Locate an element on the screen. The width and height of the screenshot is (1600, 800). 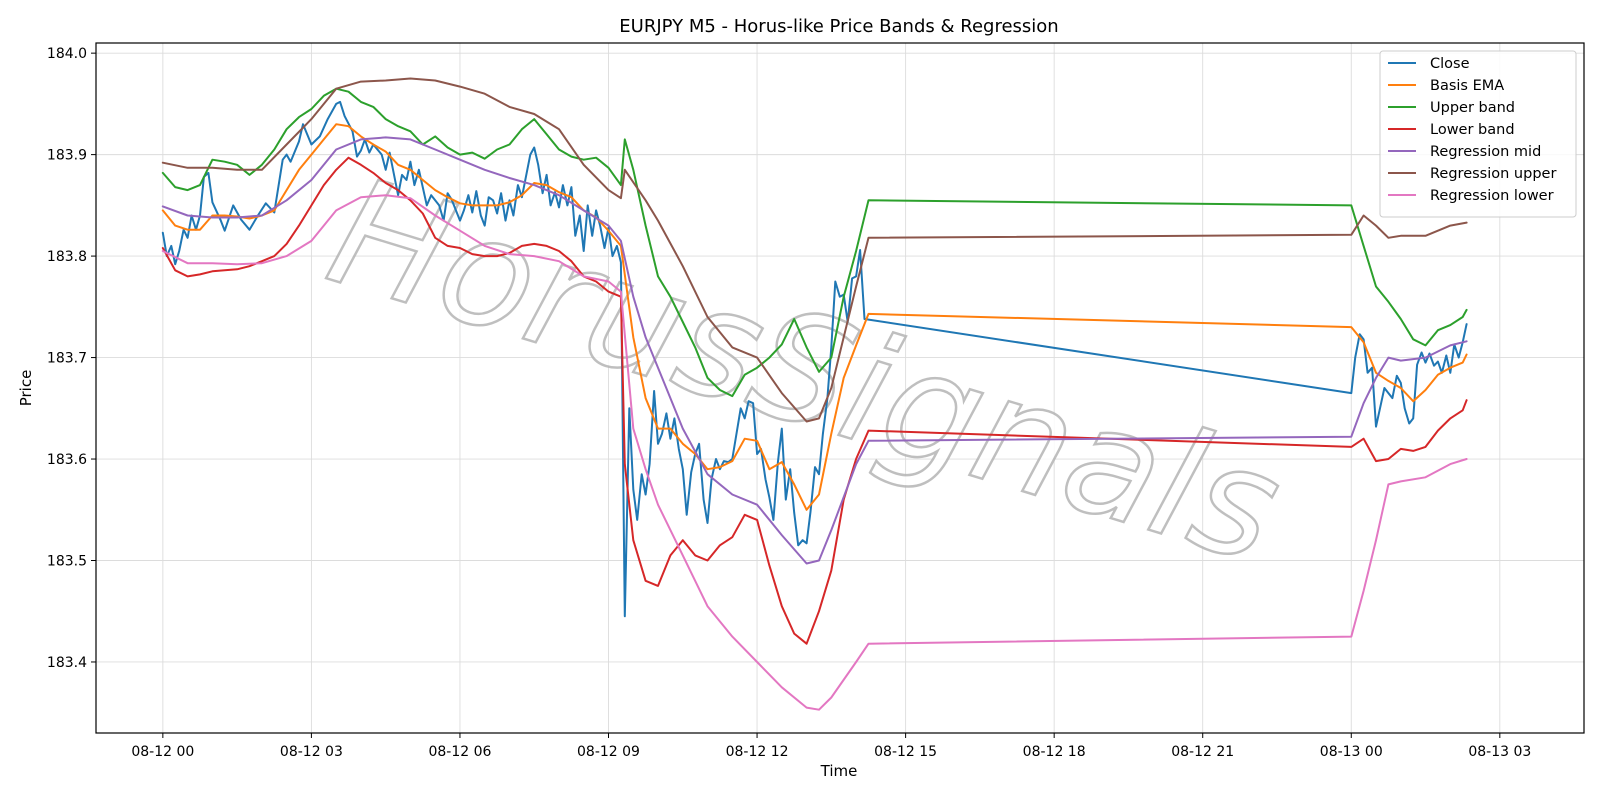
legend-label: Lower band is located at coordinates (1472, 130).